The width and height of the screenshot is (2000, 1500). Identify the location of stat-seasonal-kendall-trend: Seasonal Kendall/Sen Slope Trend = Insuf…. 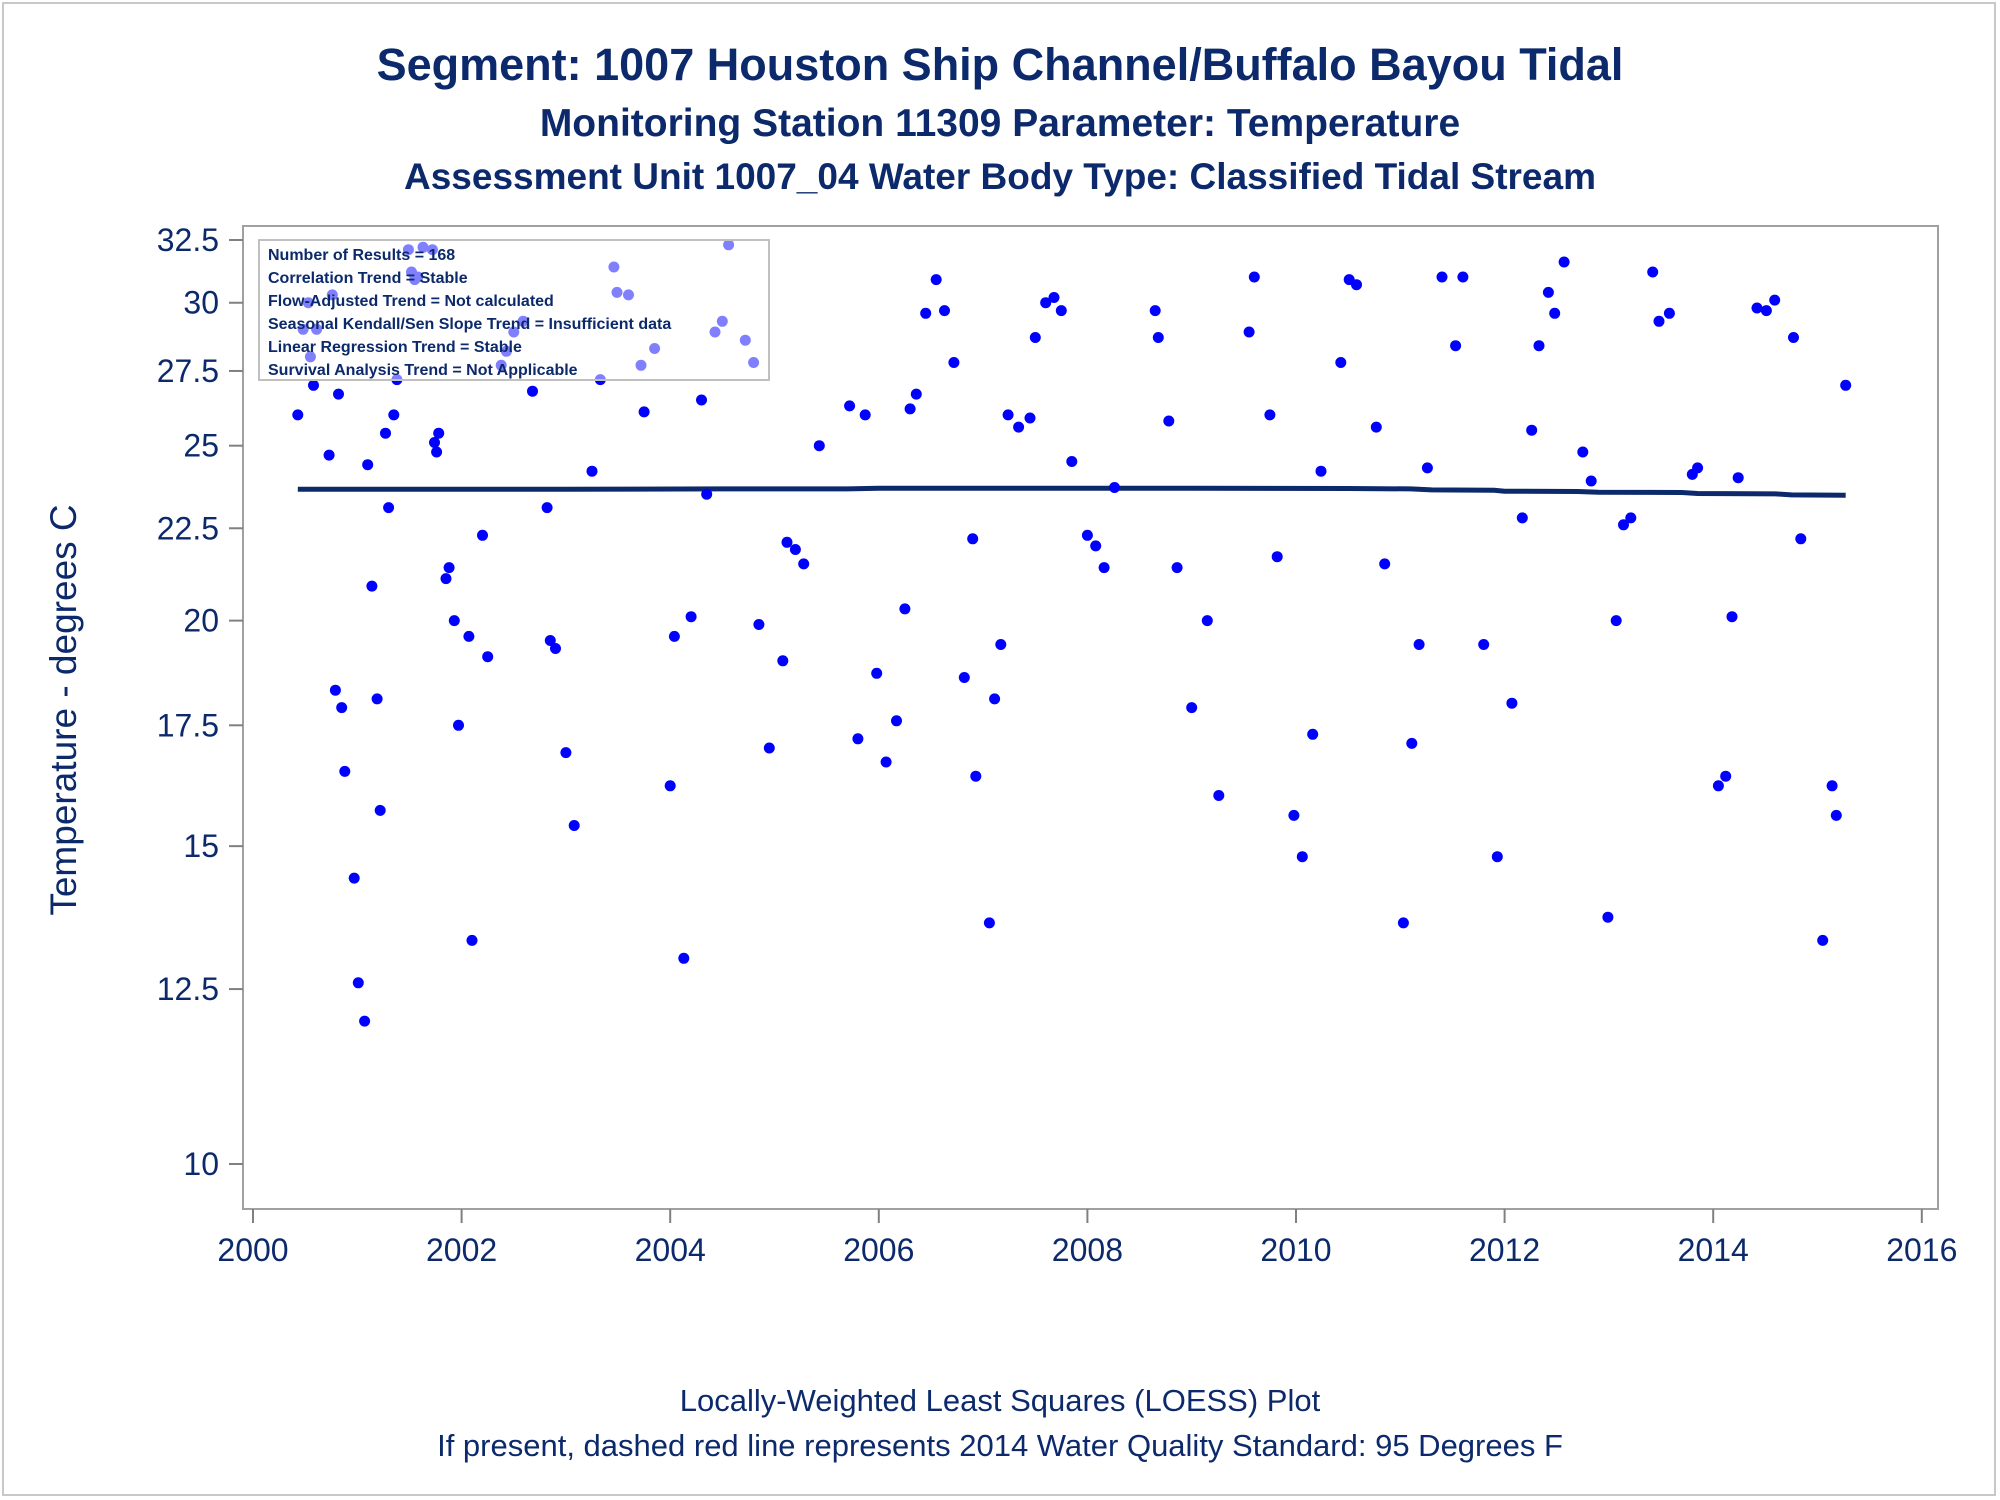
(469, 324).